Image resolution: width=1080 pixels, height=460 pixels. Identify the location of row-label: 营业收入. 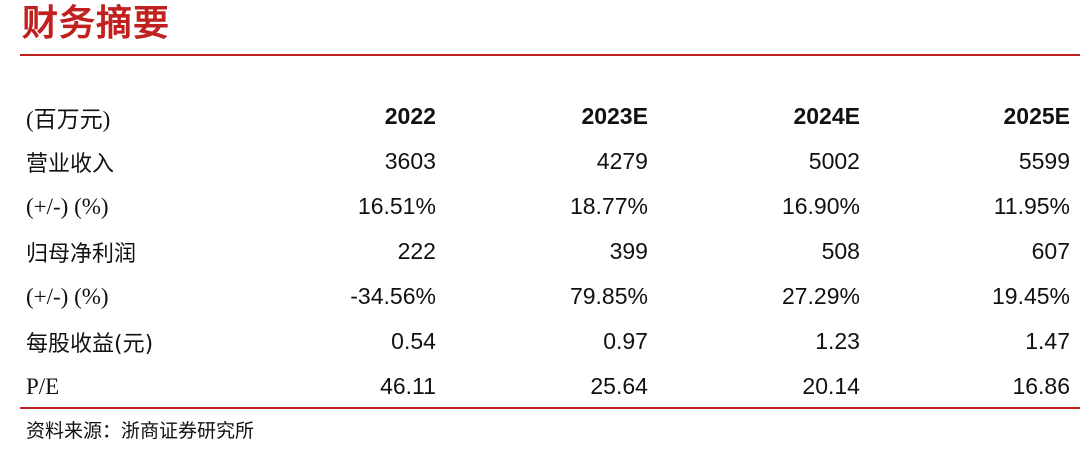
(70, 164).